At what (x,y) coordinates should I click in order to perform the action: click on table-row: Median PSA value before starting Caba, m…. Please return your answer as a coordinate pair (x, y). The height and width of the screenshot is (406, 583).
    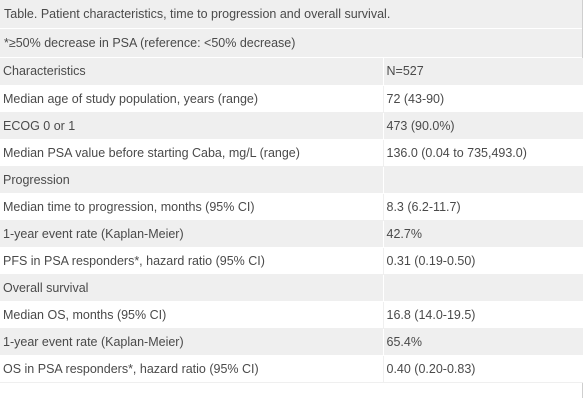
    Looking at the image, I should click on (291, 153).